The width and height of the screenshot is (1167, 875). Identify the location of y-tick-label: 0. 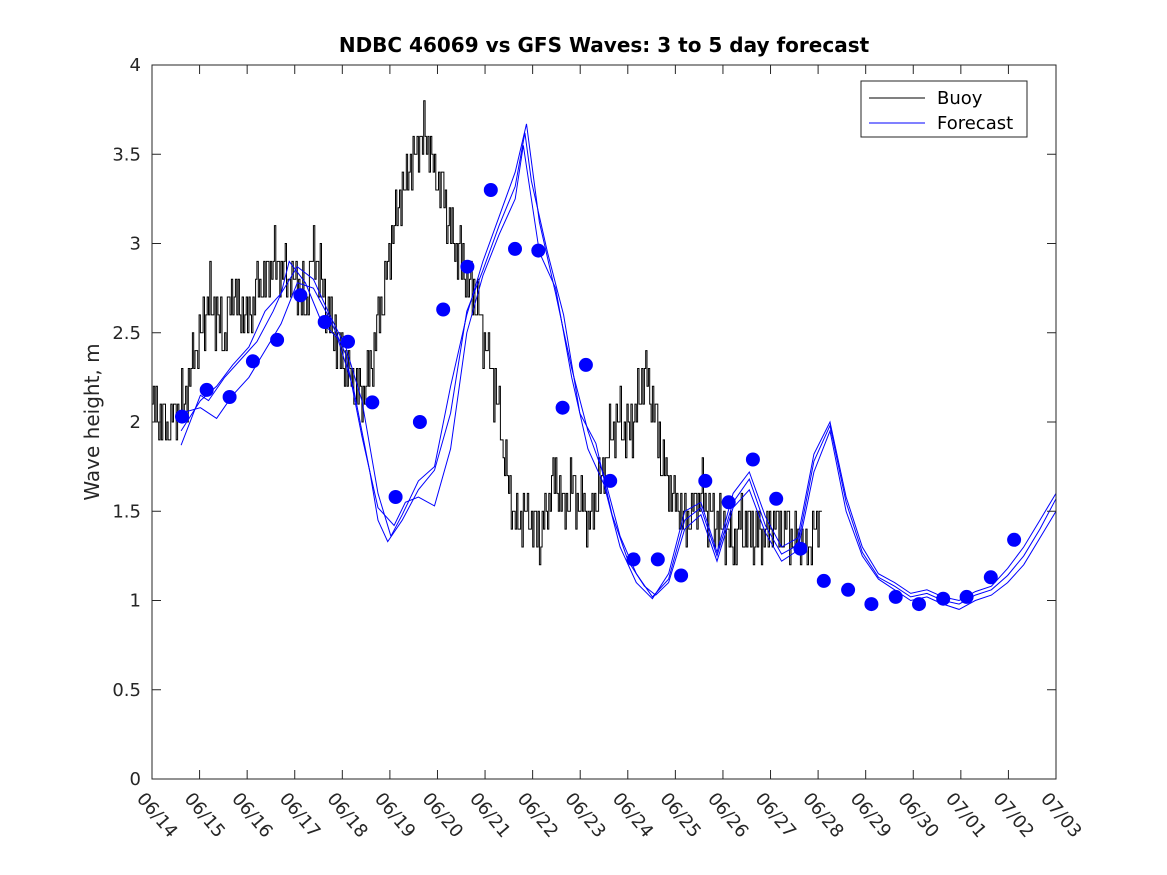
(135, 779).